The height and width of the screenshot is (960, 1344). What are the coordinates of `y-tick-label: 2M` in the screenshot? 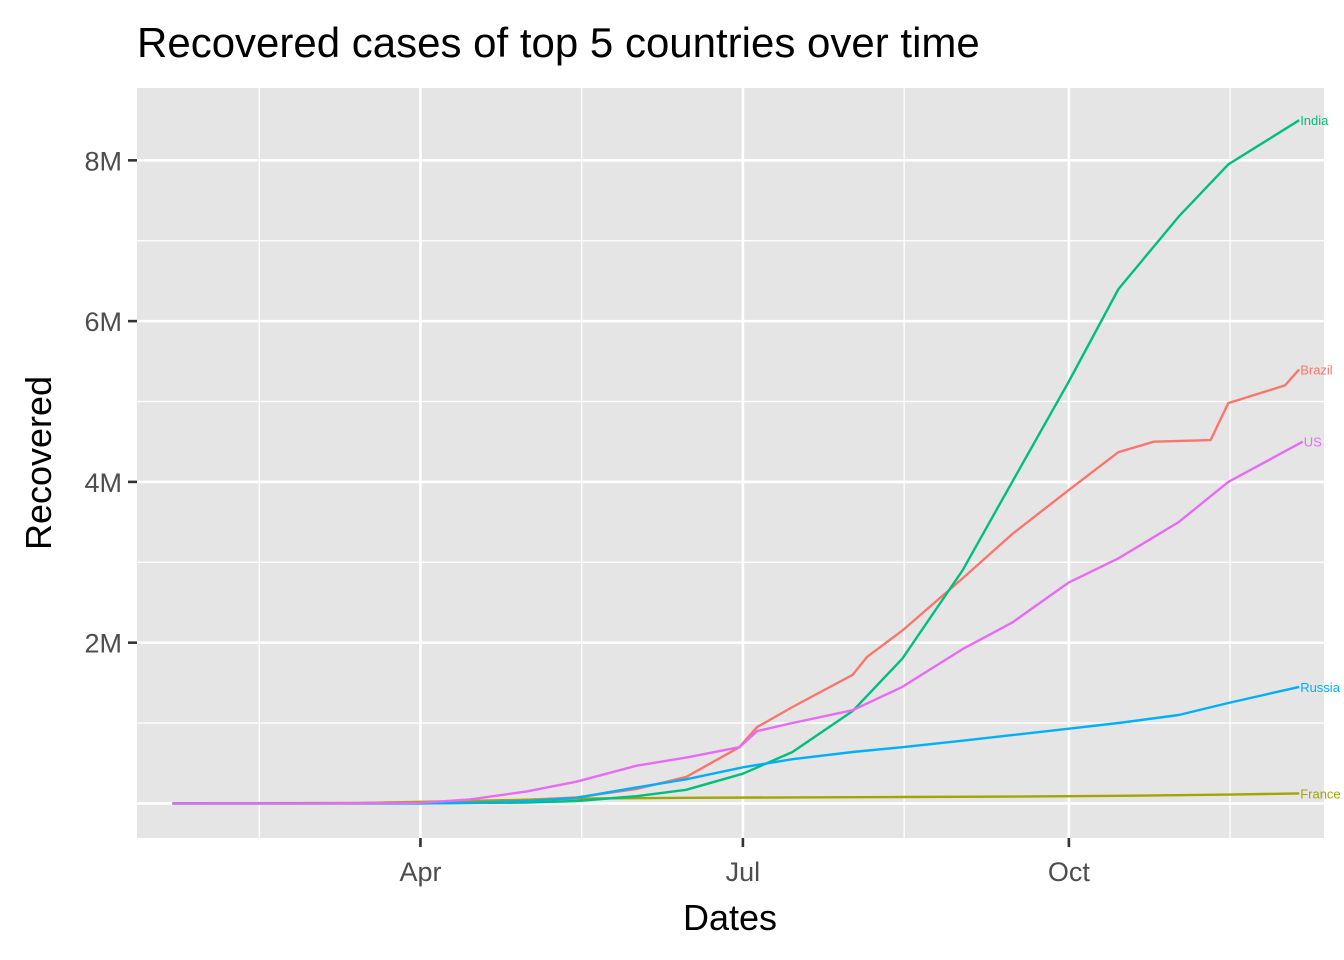 It's located at (103, 644).